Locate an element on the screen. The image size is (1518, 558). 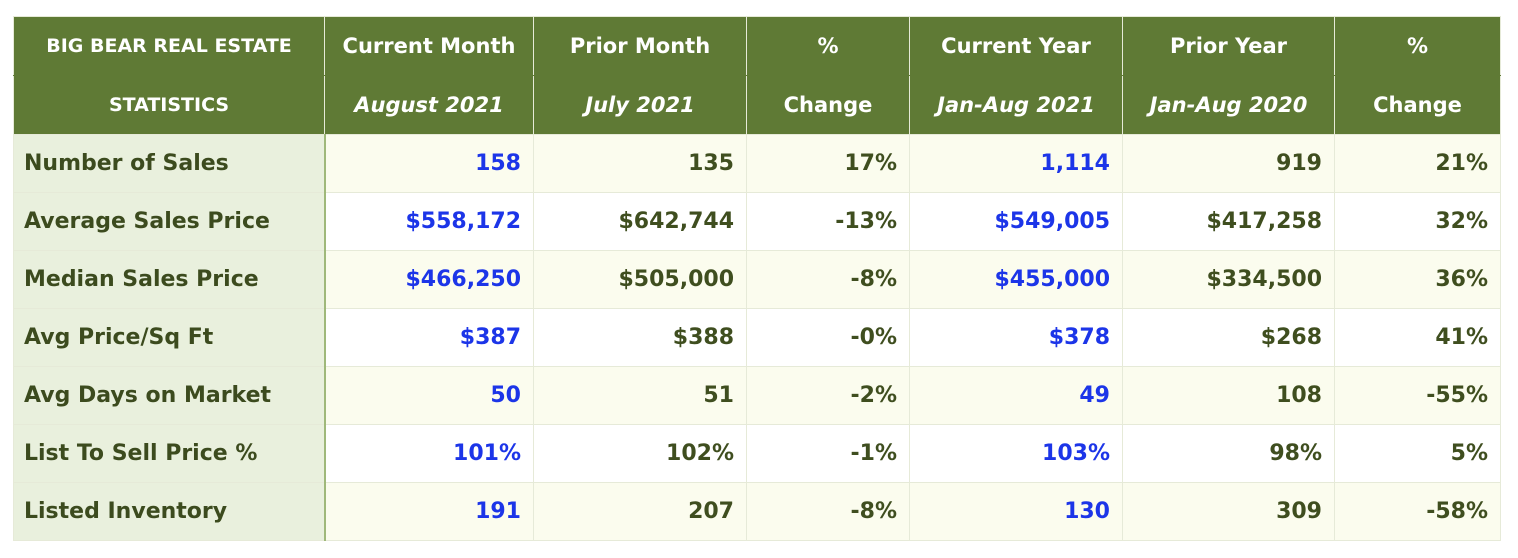
table-row: Avg Days on Market 50 51 -2% 49 108 -55% is located at coordinates (757, 395).